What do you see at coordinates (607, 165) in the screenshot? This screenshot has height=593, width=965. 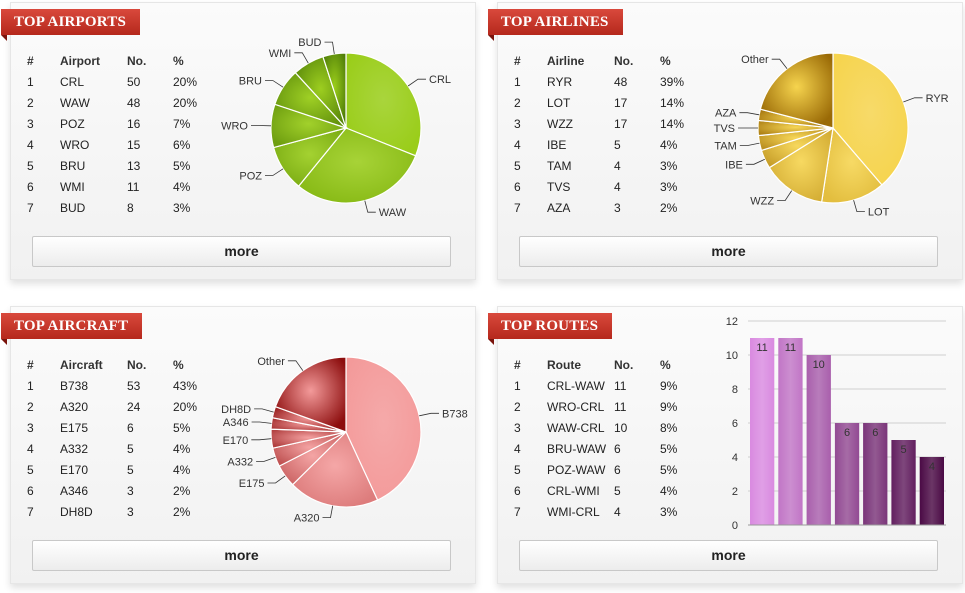 I see `table-row: 5 TAM 4 3%` at bounding box center [607, 165].